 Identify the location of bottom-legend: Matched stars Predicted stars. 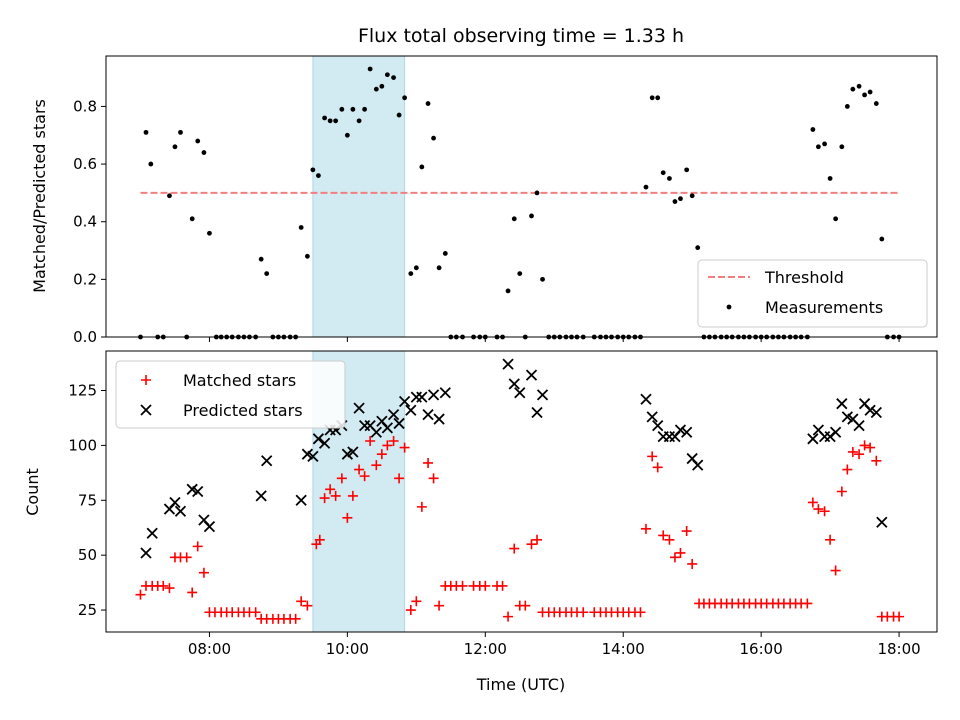
(230, 394).